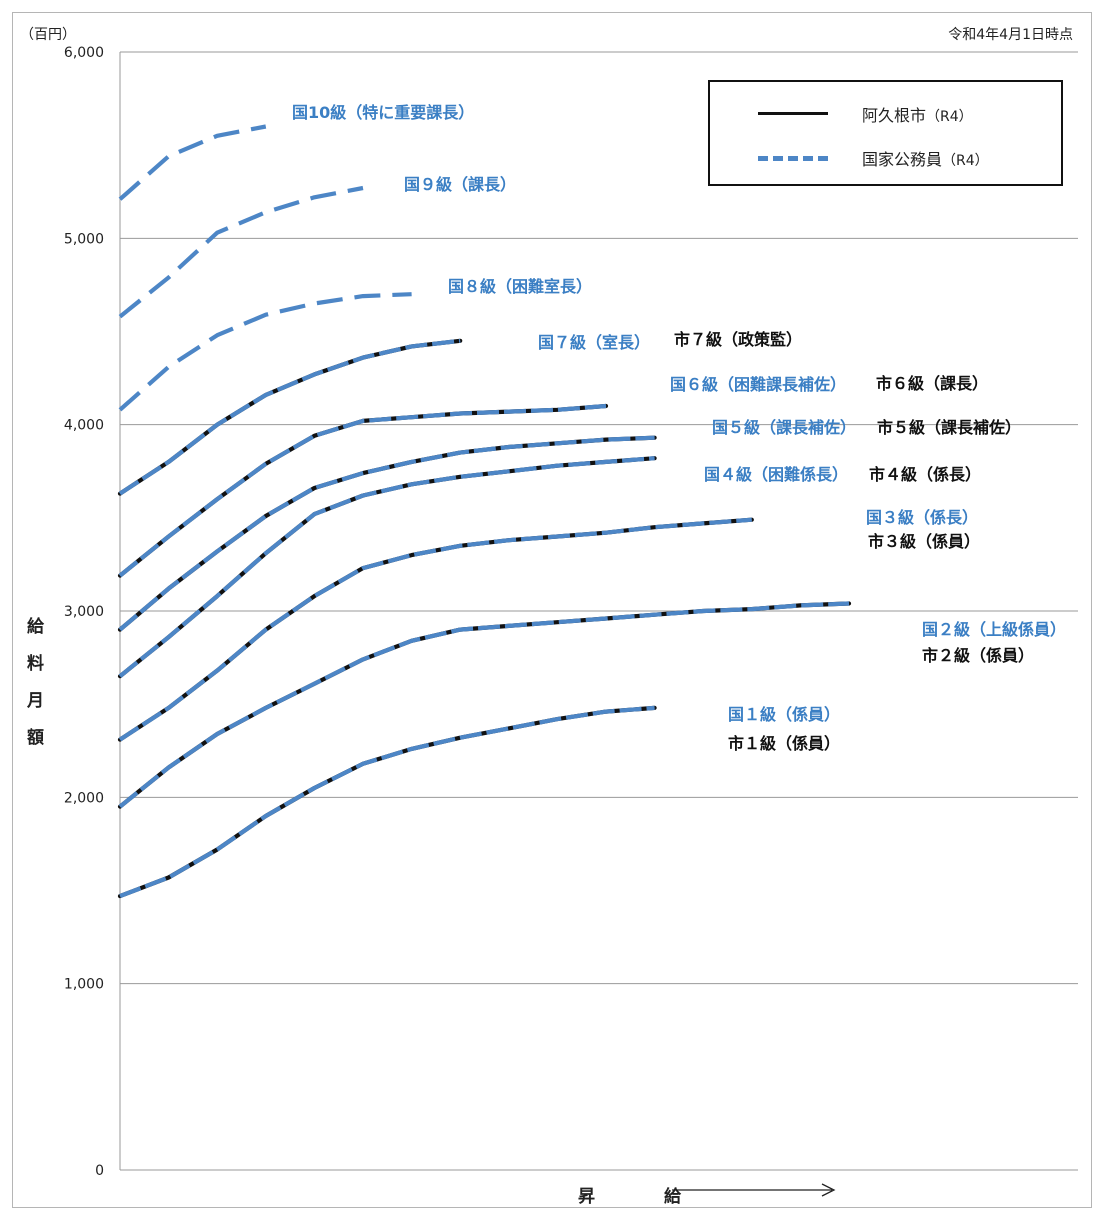 The image size is (1095, 1209). Describe the element at coordinates (925, 159) in the screenshot. I see `legend-label-national: 国家公務員（R4）` at that location.